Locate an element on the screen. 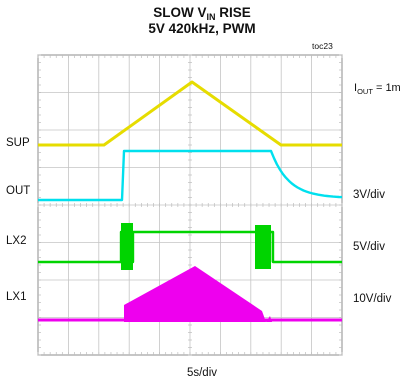 The image size is (404, 384). channel-label-out: OUT is located at coordinates (18, 191).